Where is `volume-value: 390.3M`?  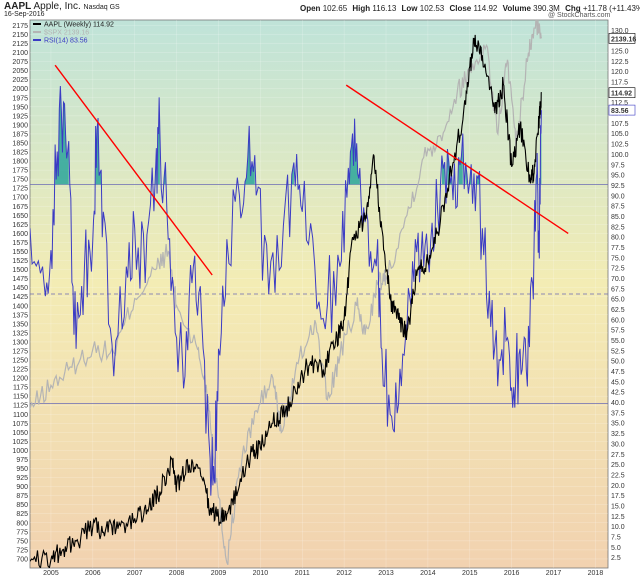 volume-value: 390.3M is located at coordinates (546, 8).